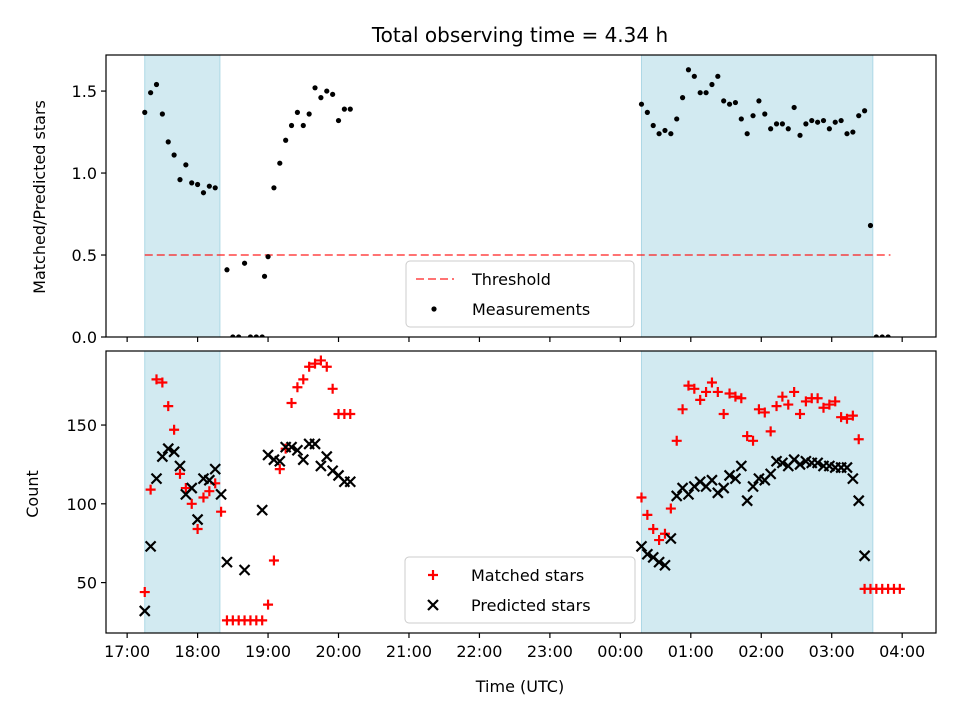 The height and width of the screenshot is (724, 960). I want to click on legend-entry: Matched stars, so click(506, 575).